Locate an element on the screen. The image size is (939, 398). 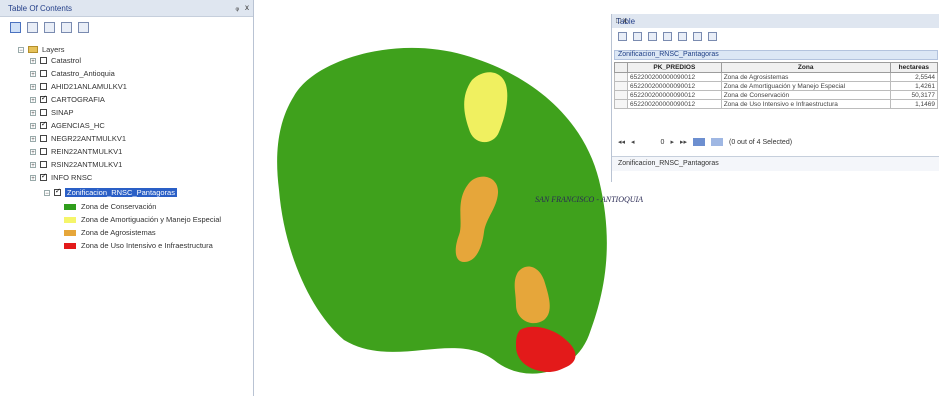
footer-tab: Zonificacion_RNSC_Pantagoras is located at coordinates (668, 163).